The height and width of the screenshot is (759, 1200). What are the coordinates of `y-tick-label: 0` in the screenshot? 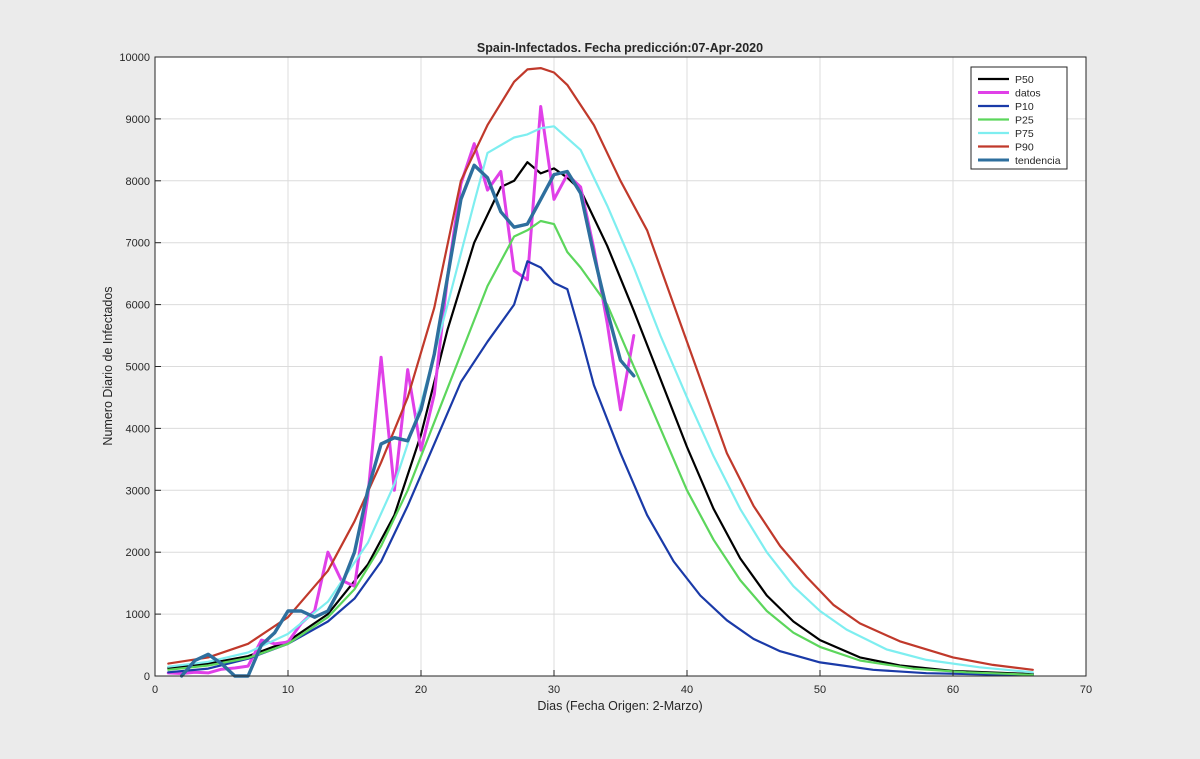 It's located at (147, 677).